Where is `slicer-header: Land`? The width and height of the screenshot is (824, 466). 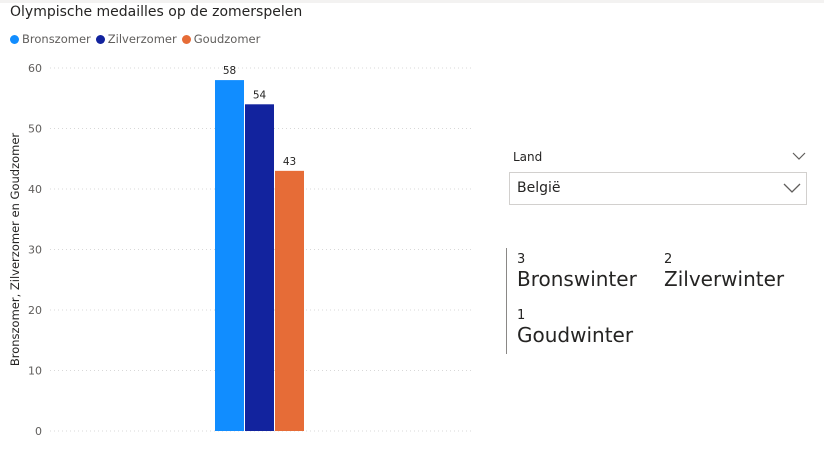 slicer-header: Land is located at coordinates (658, 157).